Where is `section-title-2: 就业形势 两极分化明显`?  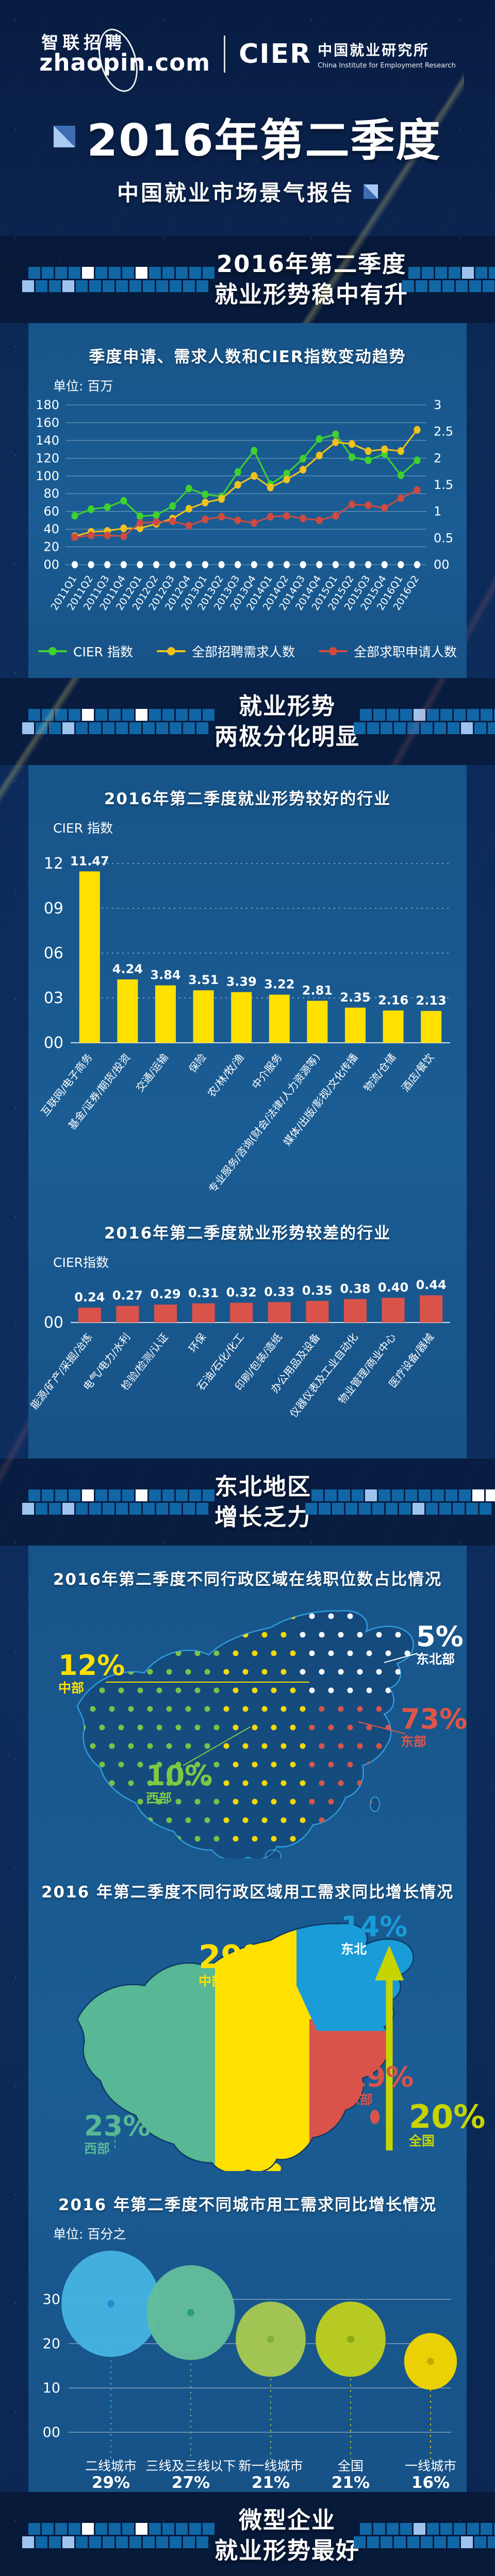 section-title-2: 就业形势 两极分化明显 is located at coordinates (287, 721).